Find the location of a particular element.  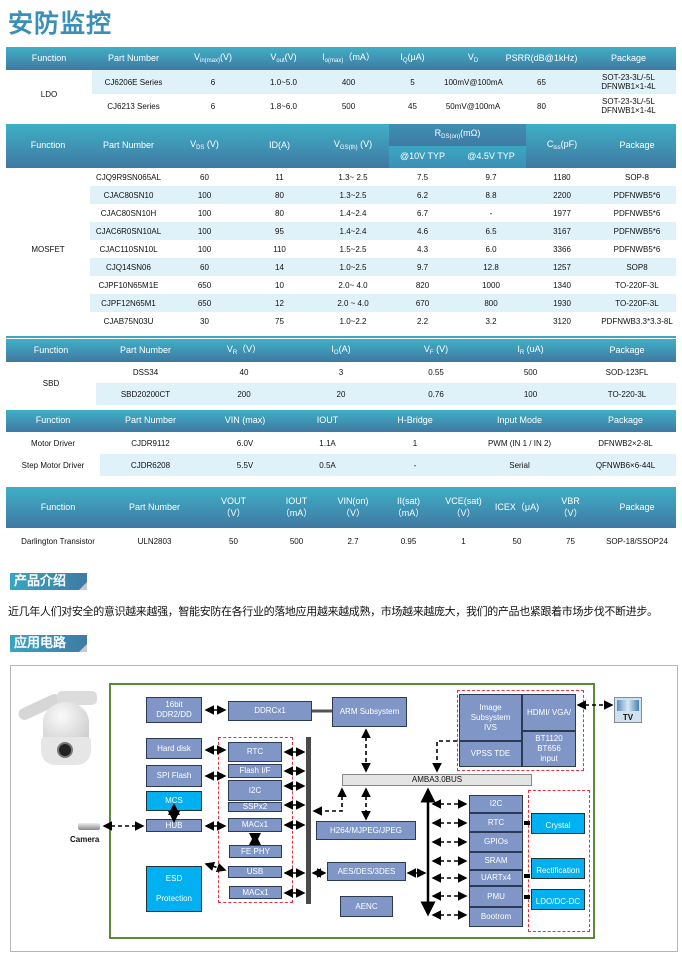

column-header: VF (V) is located at coordinates (436, 350).